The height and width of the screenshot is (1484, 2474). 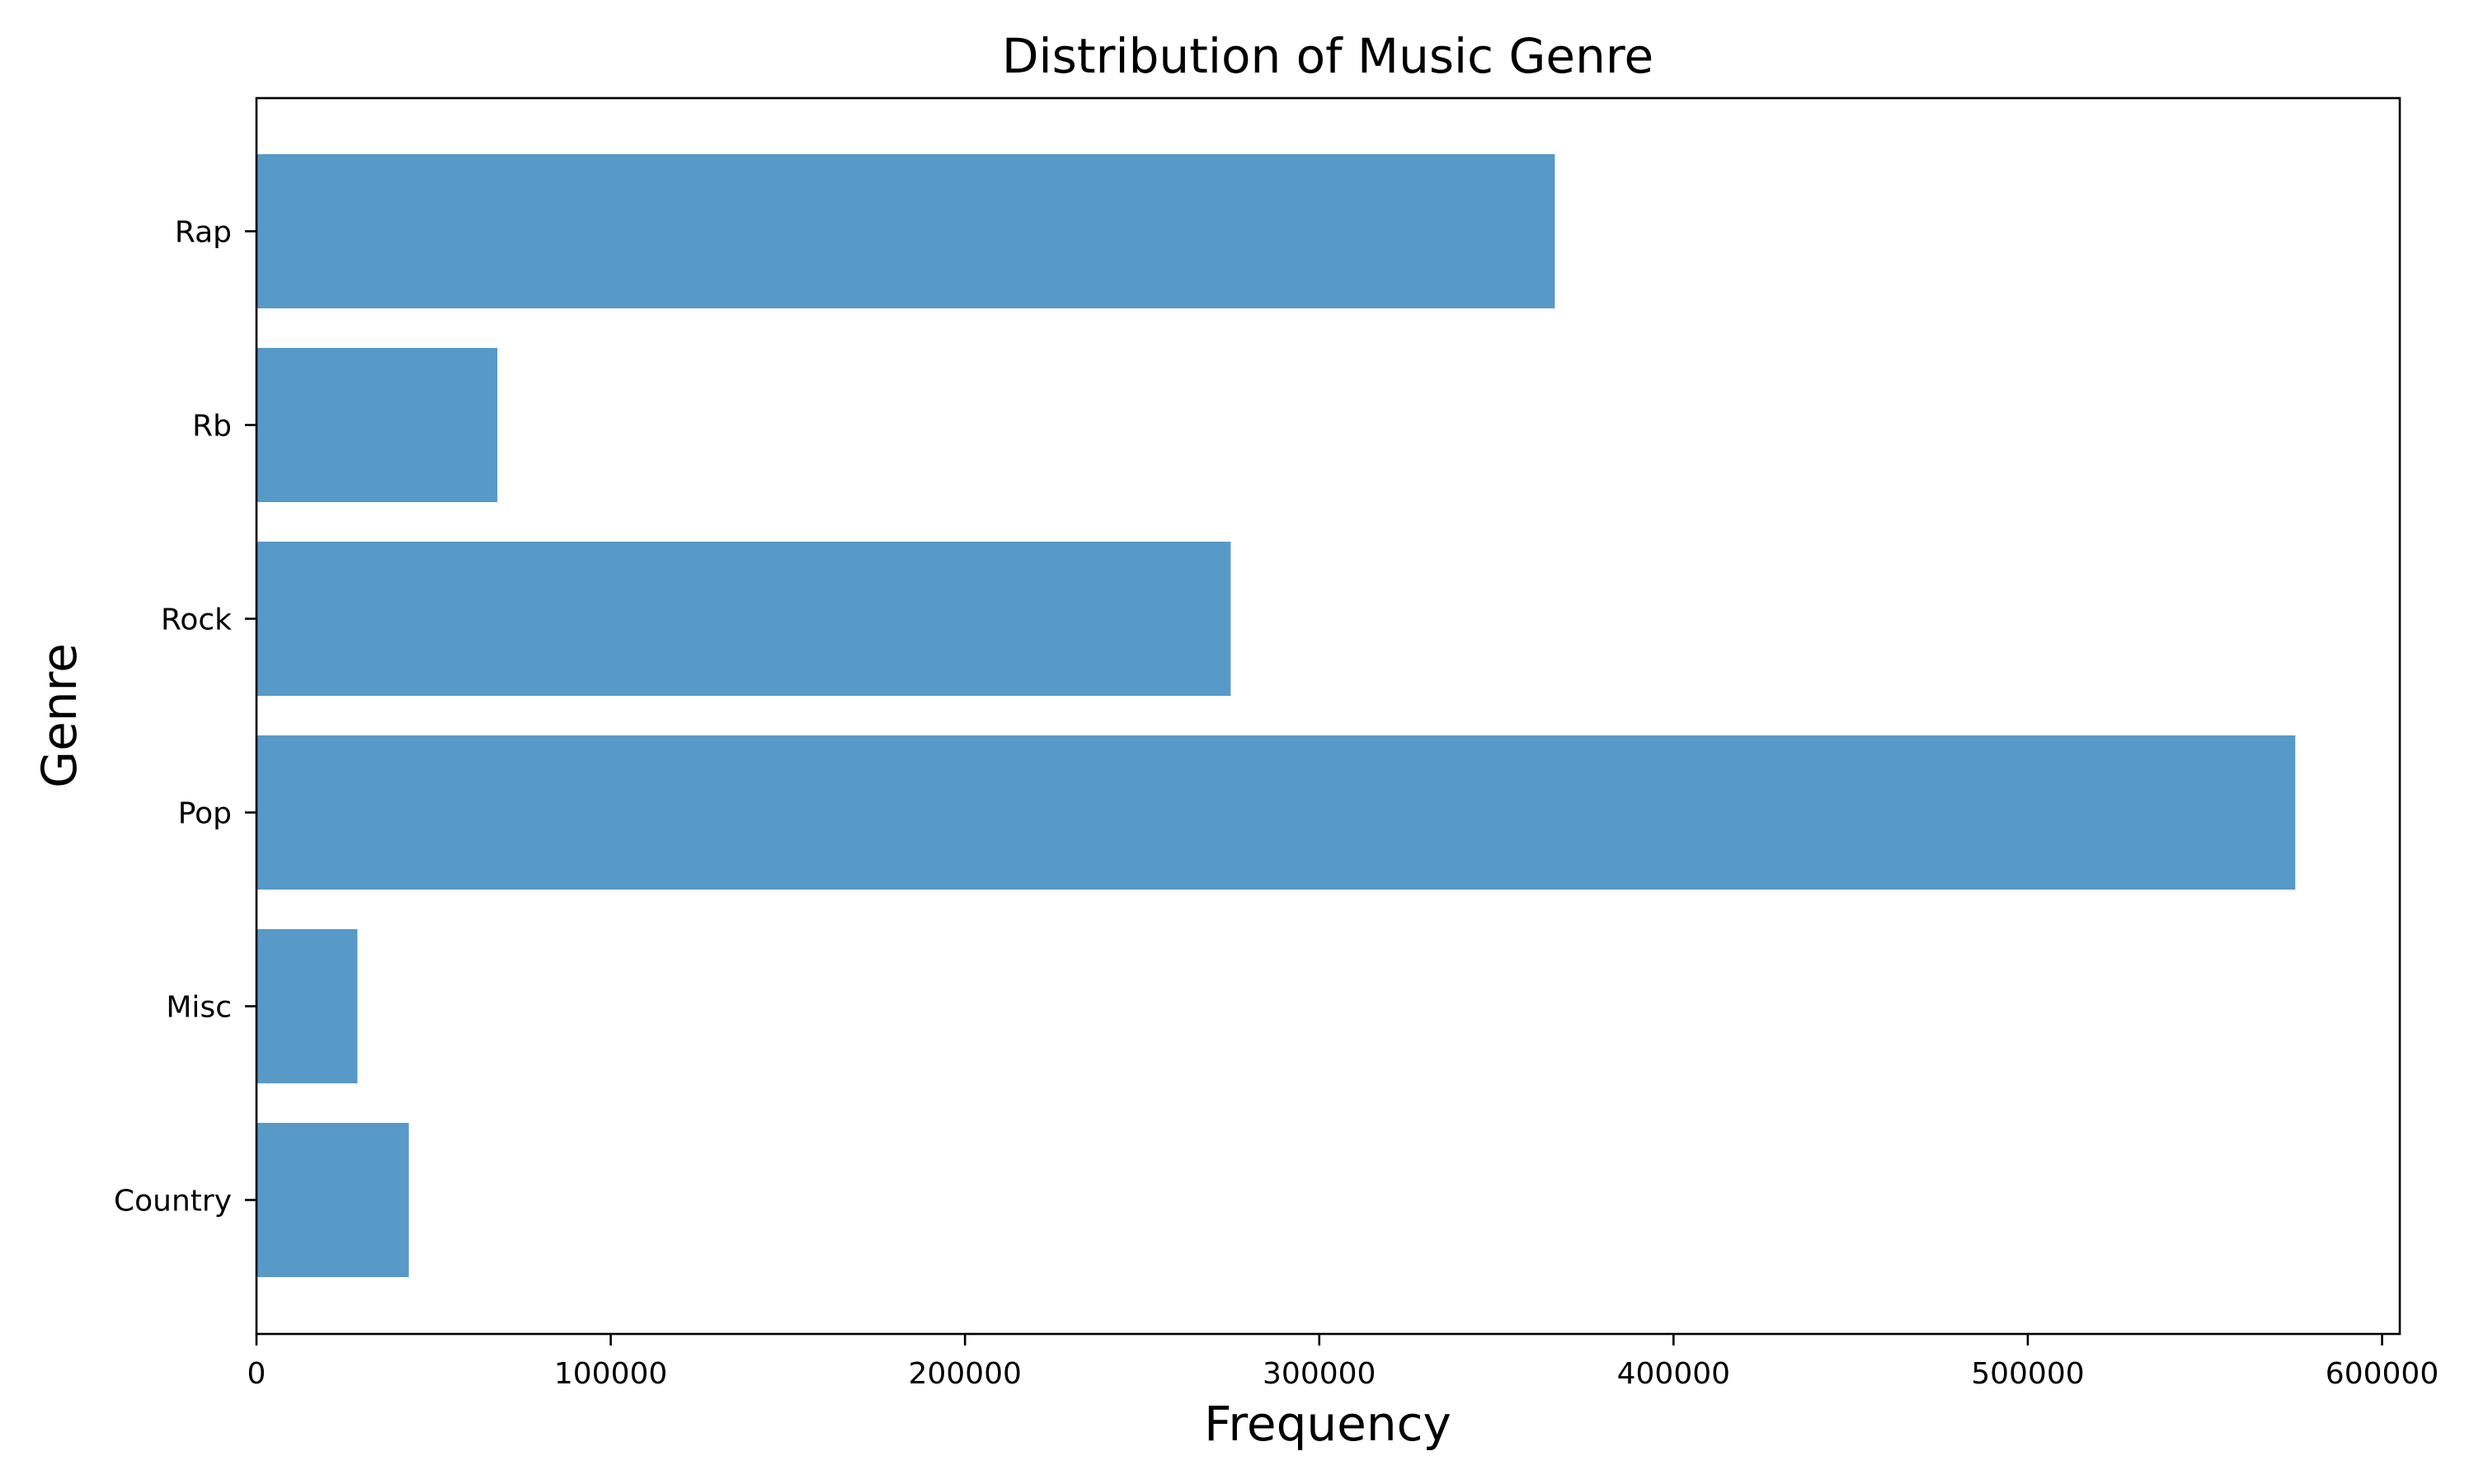 What do you see at coordinates (205, 814) in the screenshot?
I see `y-tick-label: Pop` at bounding box center [205, 814].